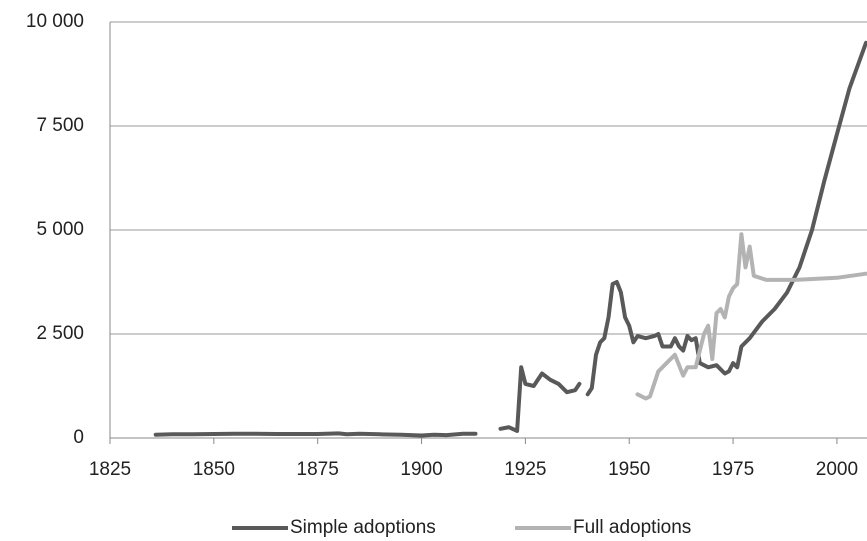 This screenshot has height=541, width=867. Describe the element at coordinates (629, 469) in the screenshot. I see `x-tick-label: 1950` at that location.